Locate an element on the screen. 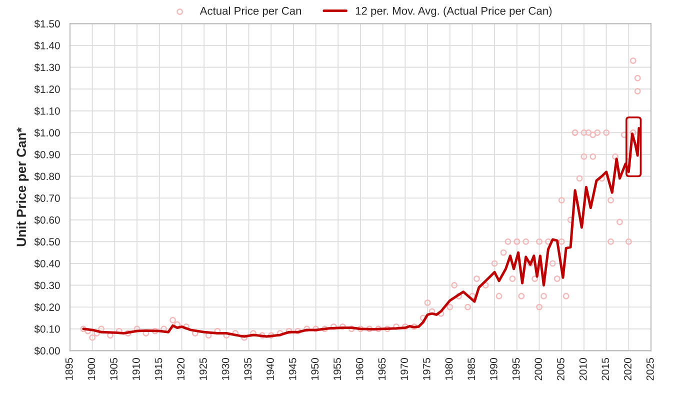  y-tick-label: $1.30 is located at coordinates (47, 67).